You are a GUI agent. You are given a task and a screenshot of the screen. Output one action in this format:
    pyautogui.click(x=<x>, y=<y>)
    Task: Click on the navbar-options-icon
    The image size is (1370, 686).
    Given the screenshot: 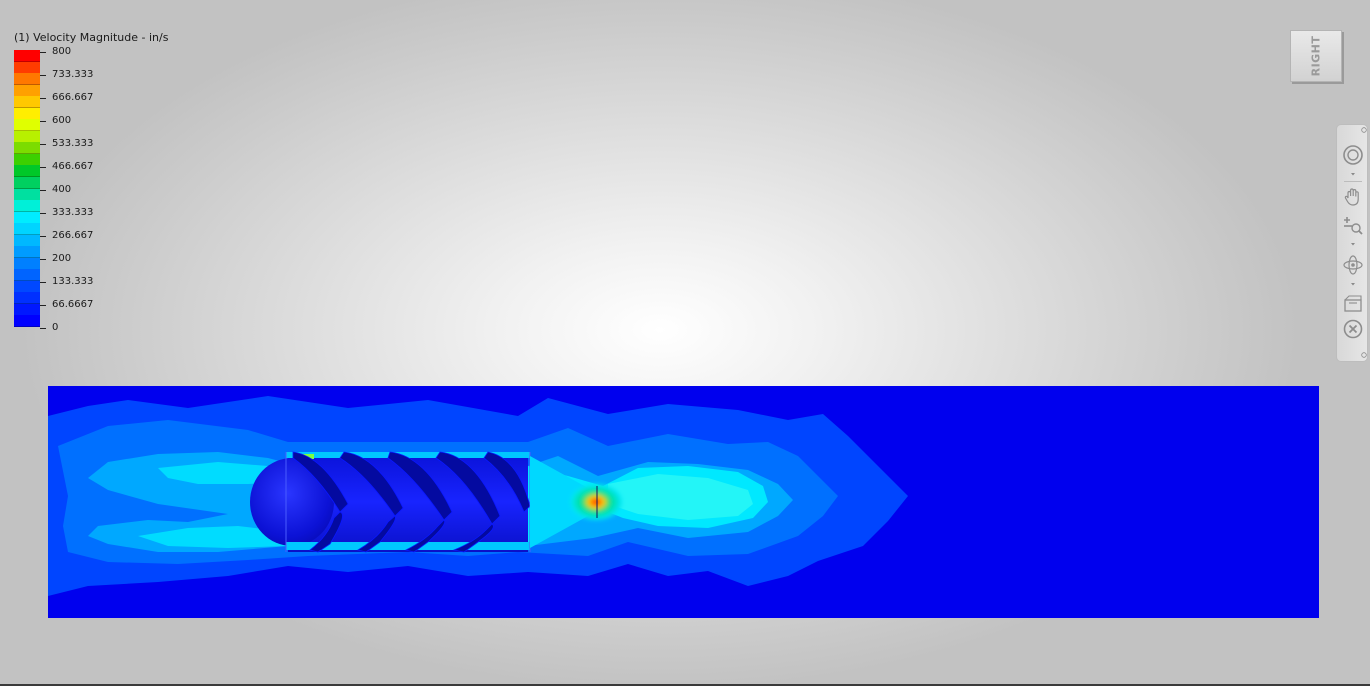 What is the action you would take?
    pyautogui.click(x=1364, y=355)
    